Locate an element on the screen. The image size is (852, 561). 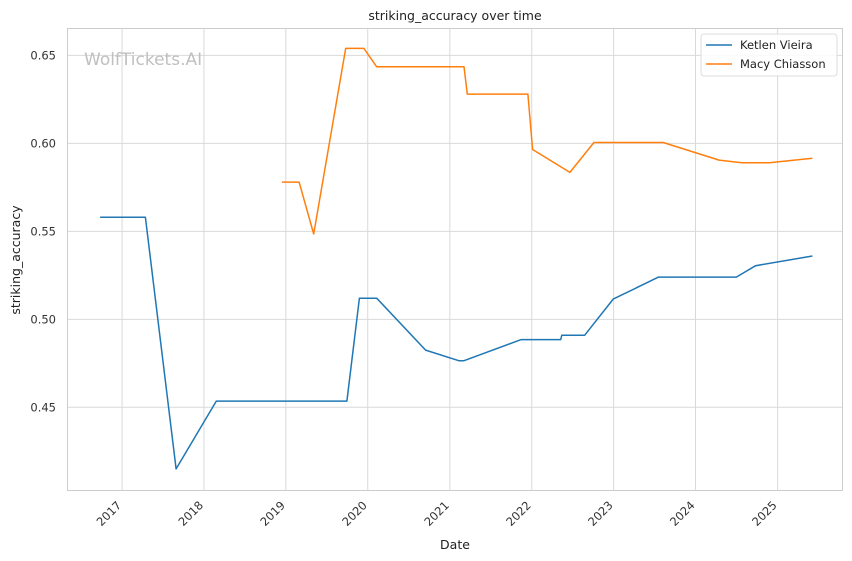
y-tick-label: 0.45 is located at coordinates (43, 407).